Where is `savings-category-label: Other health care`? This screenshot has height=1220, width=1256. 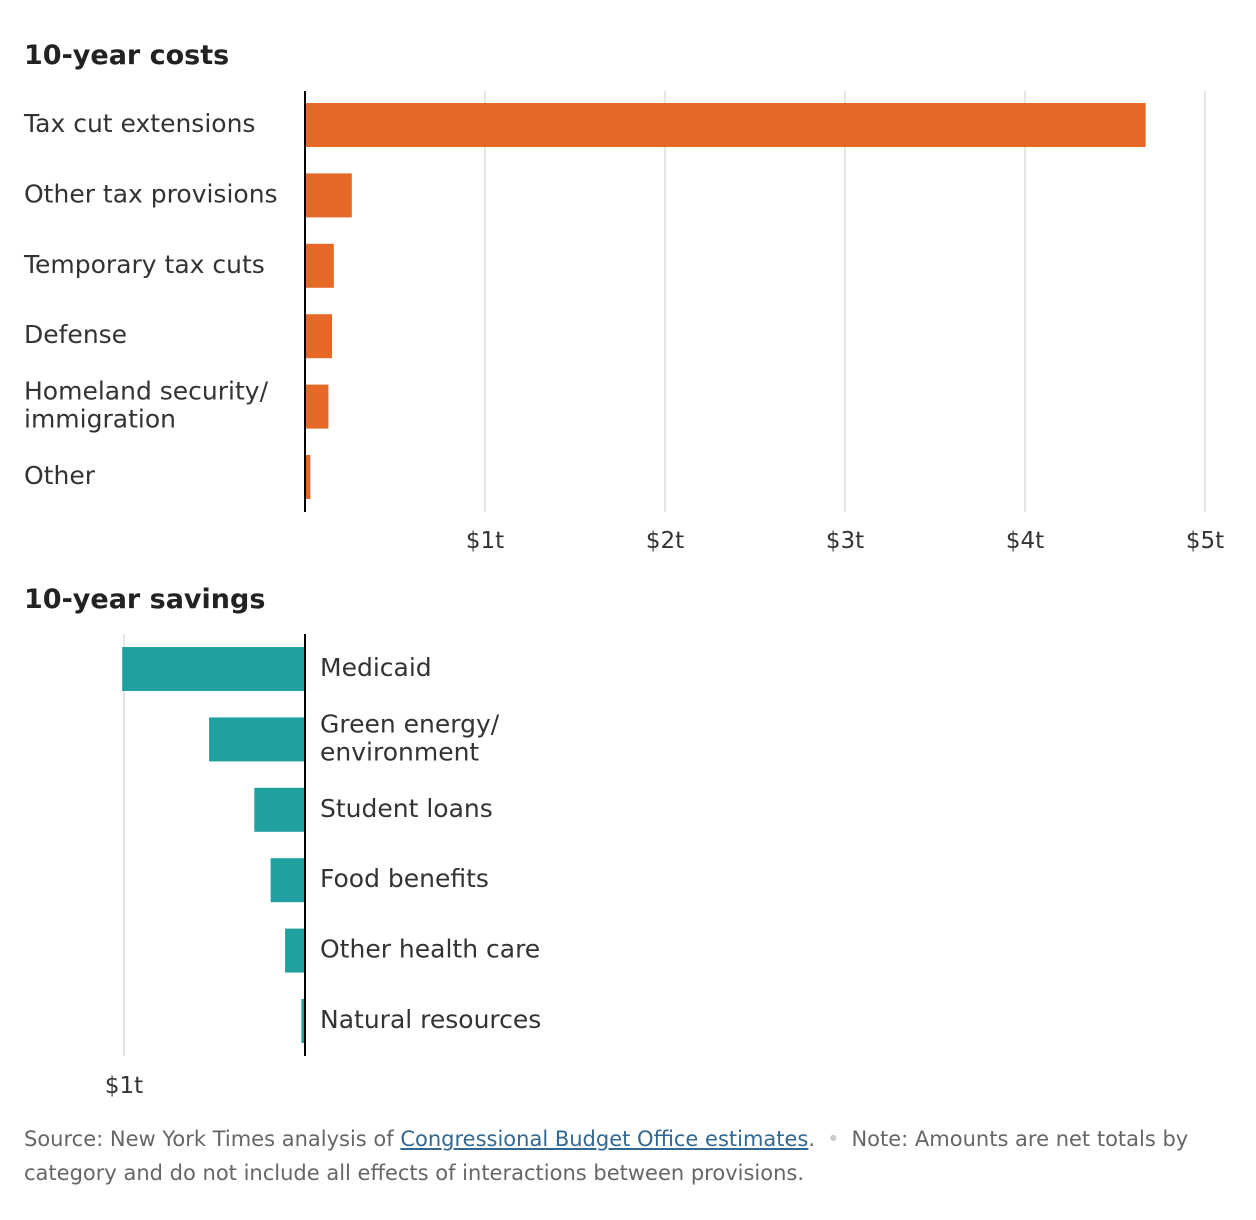 savings-category-label: Other health care is located at coordinates (430, 949).